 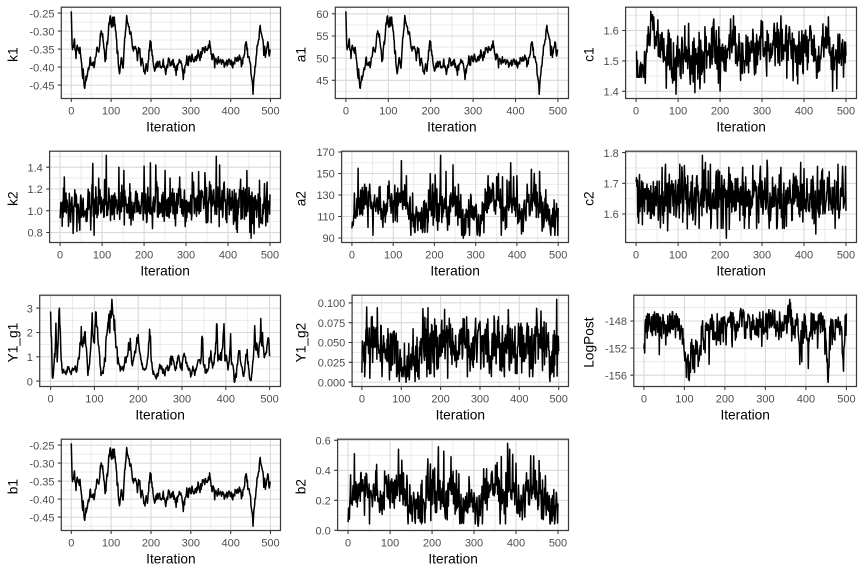 I want to click on svg-text: Y1_g2, so click(x=300, y=343).